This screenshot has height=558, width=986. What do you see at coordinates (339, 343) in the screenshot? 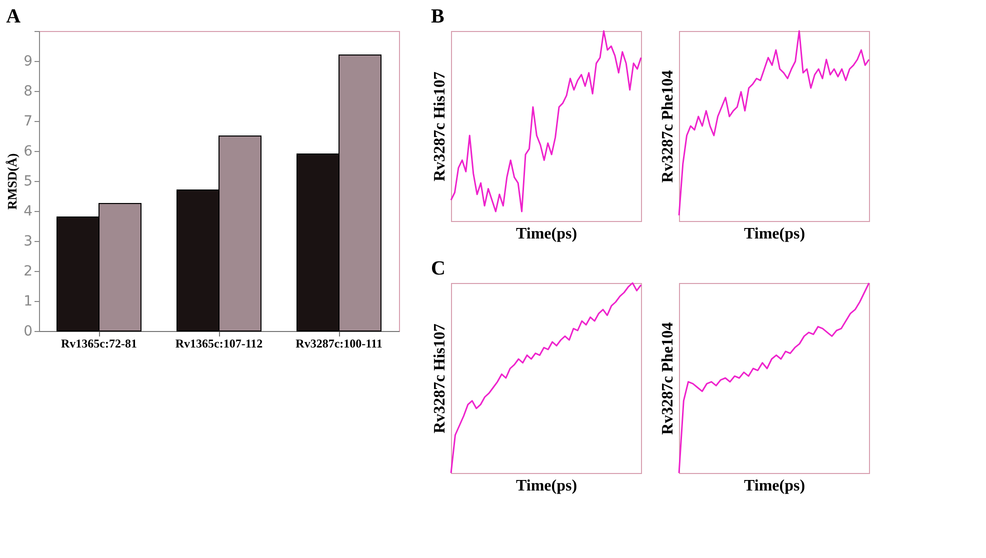
I see `x-tick-label: Rv3287c:100-111` at bounding box center [339, 343].